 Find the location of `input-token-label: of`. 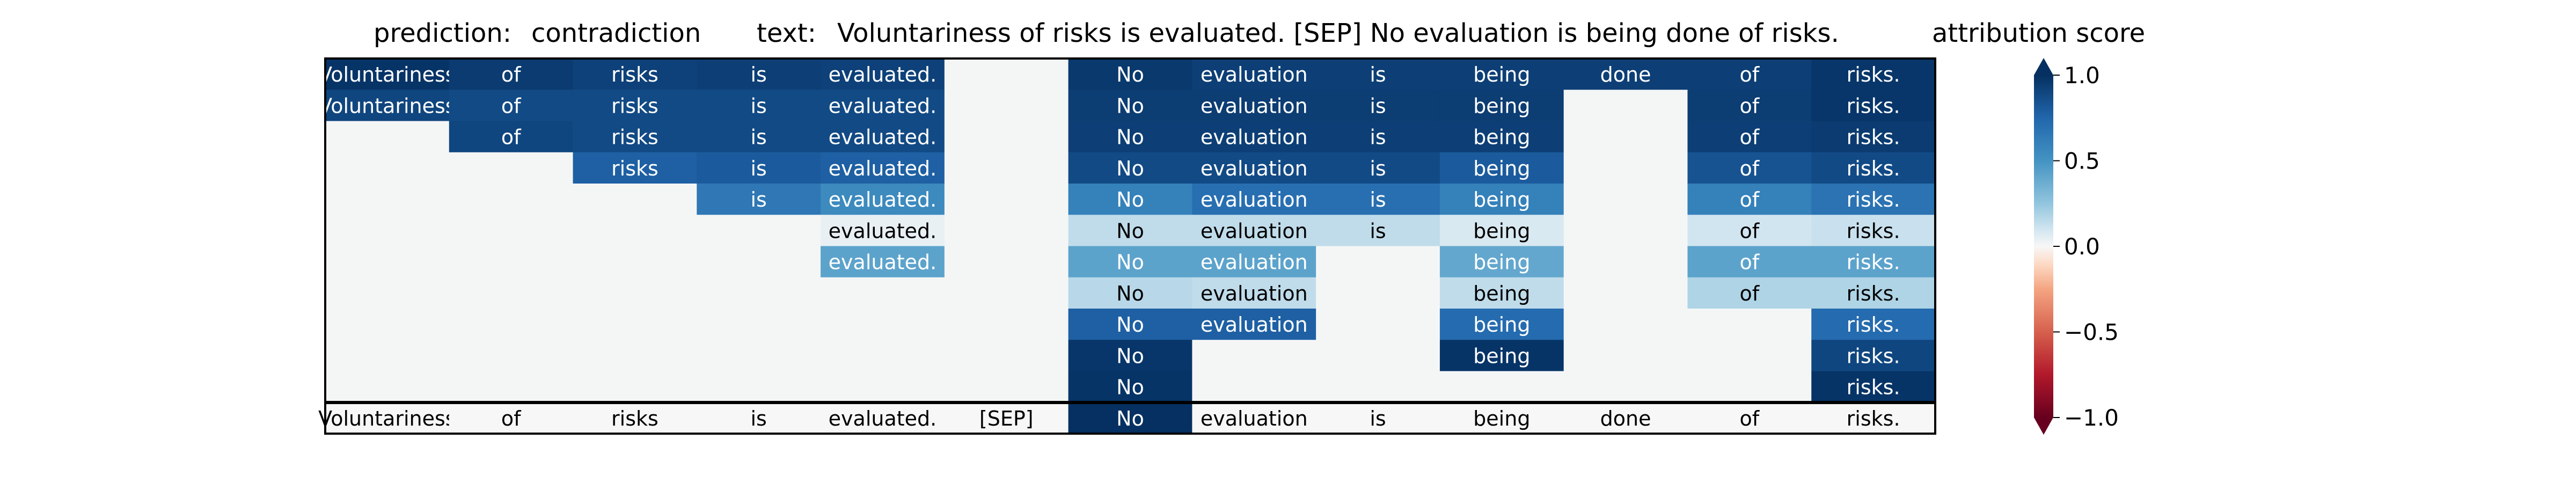

input-token-label: of is located at coordinates (1750, 418).